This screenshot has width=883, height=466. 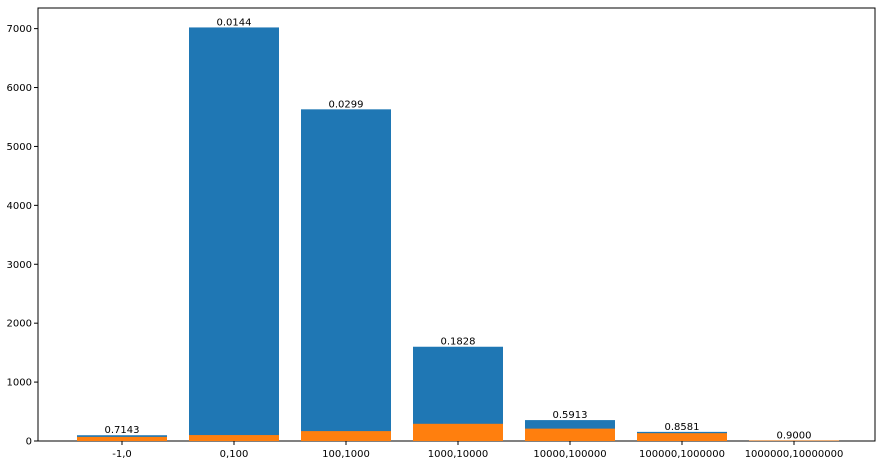 I want to click on bar-value-label: 0.0144, so click(x=234, y=22).